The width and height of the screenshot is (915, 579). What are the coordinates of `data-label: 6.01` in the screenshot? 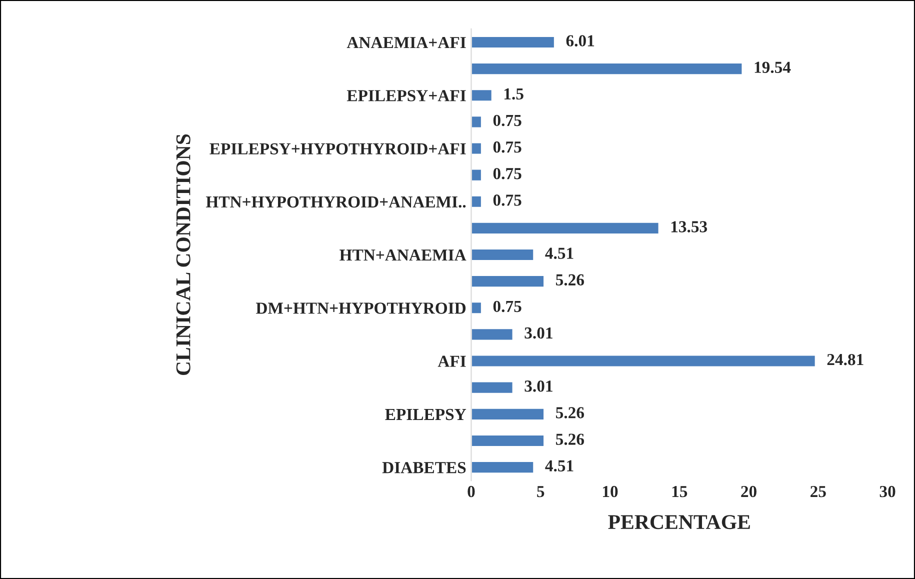 It's located at (580, 40).